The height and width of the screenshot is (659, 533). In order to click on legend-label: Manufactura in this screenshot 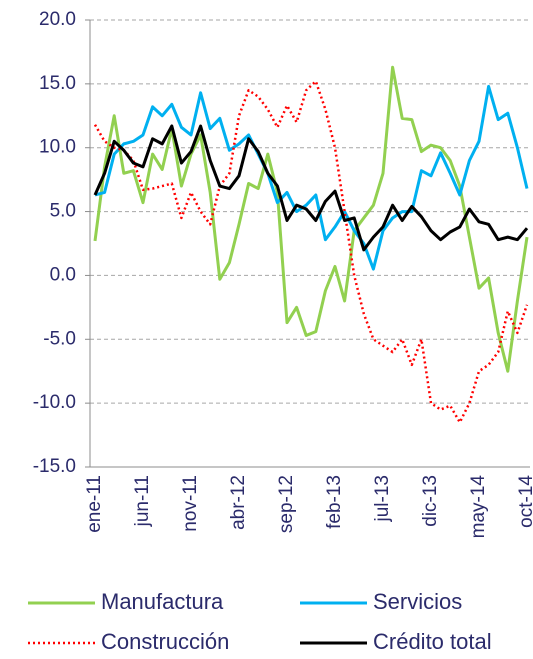, I will do `click(162, 601)`.